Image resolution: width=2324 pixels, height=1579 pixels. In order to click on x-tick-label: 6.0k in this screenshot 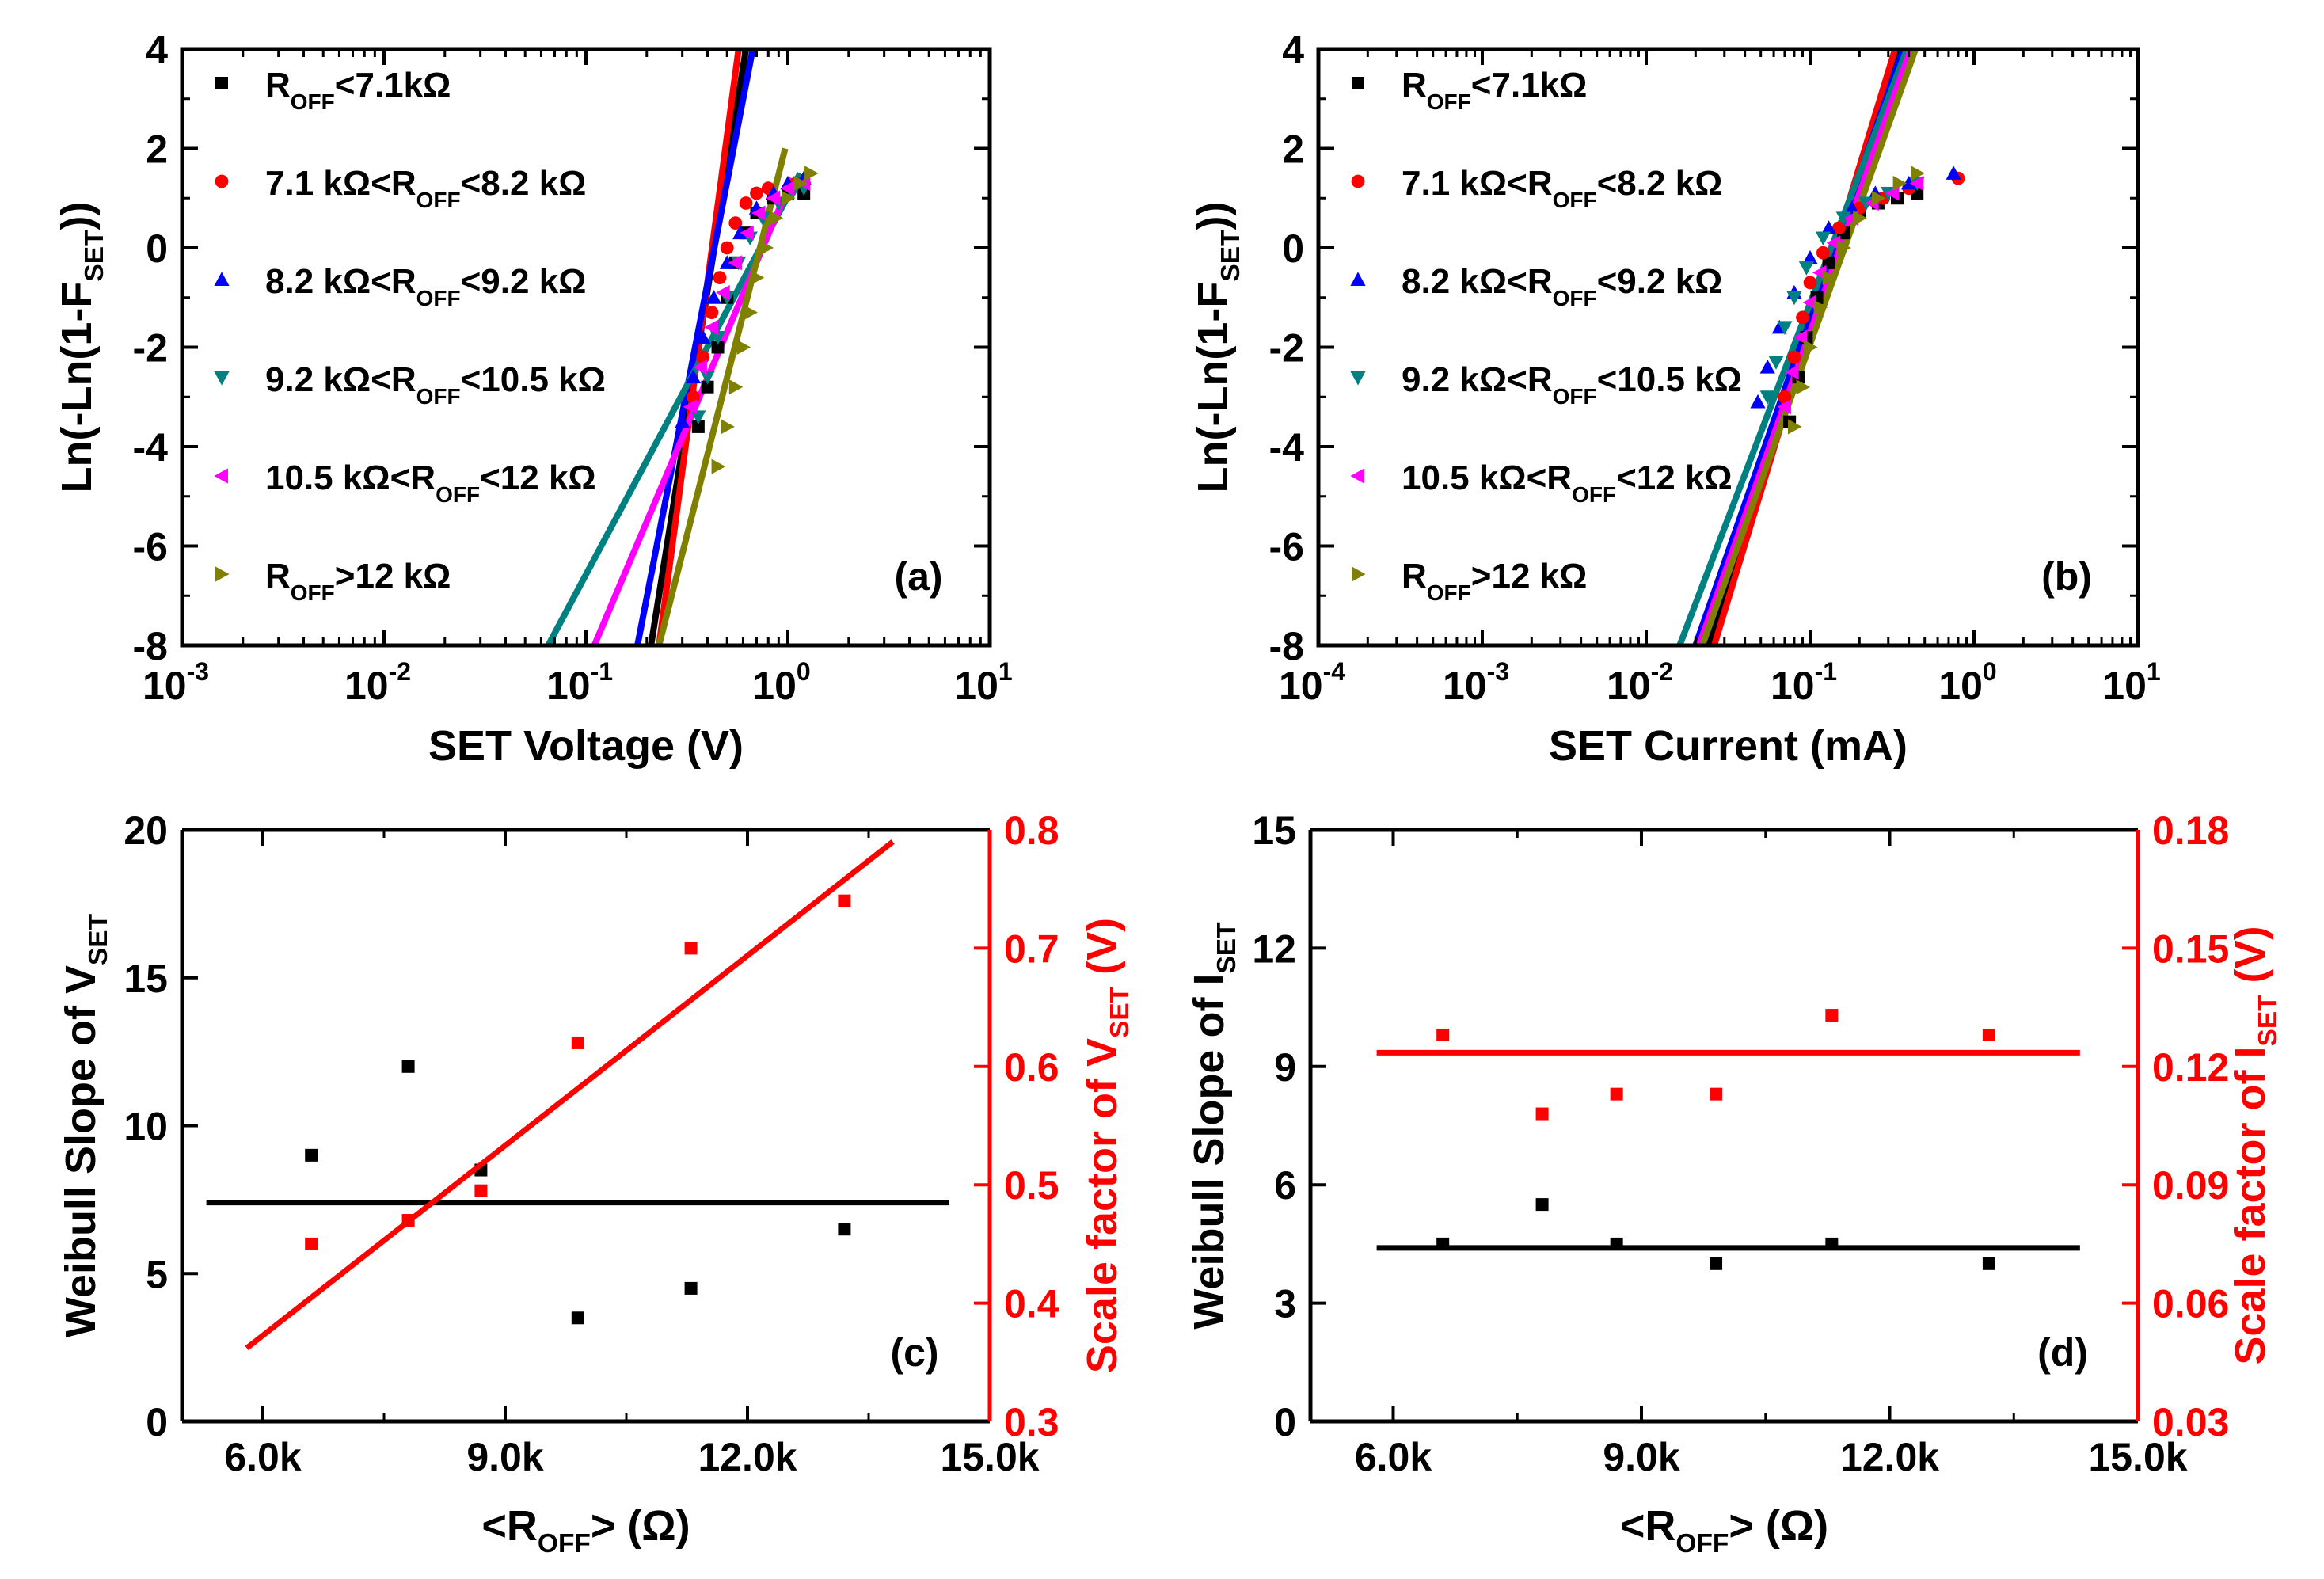, I will do `click(263, 1457)`.